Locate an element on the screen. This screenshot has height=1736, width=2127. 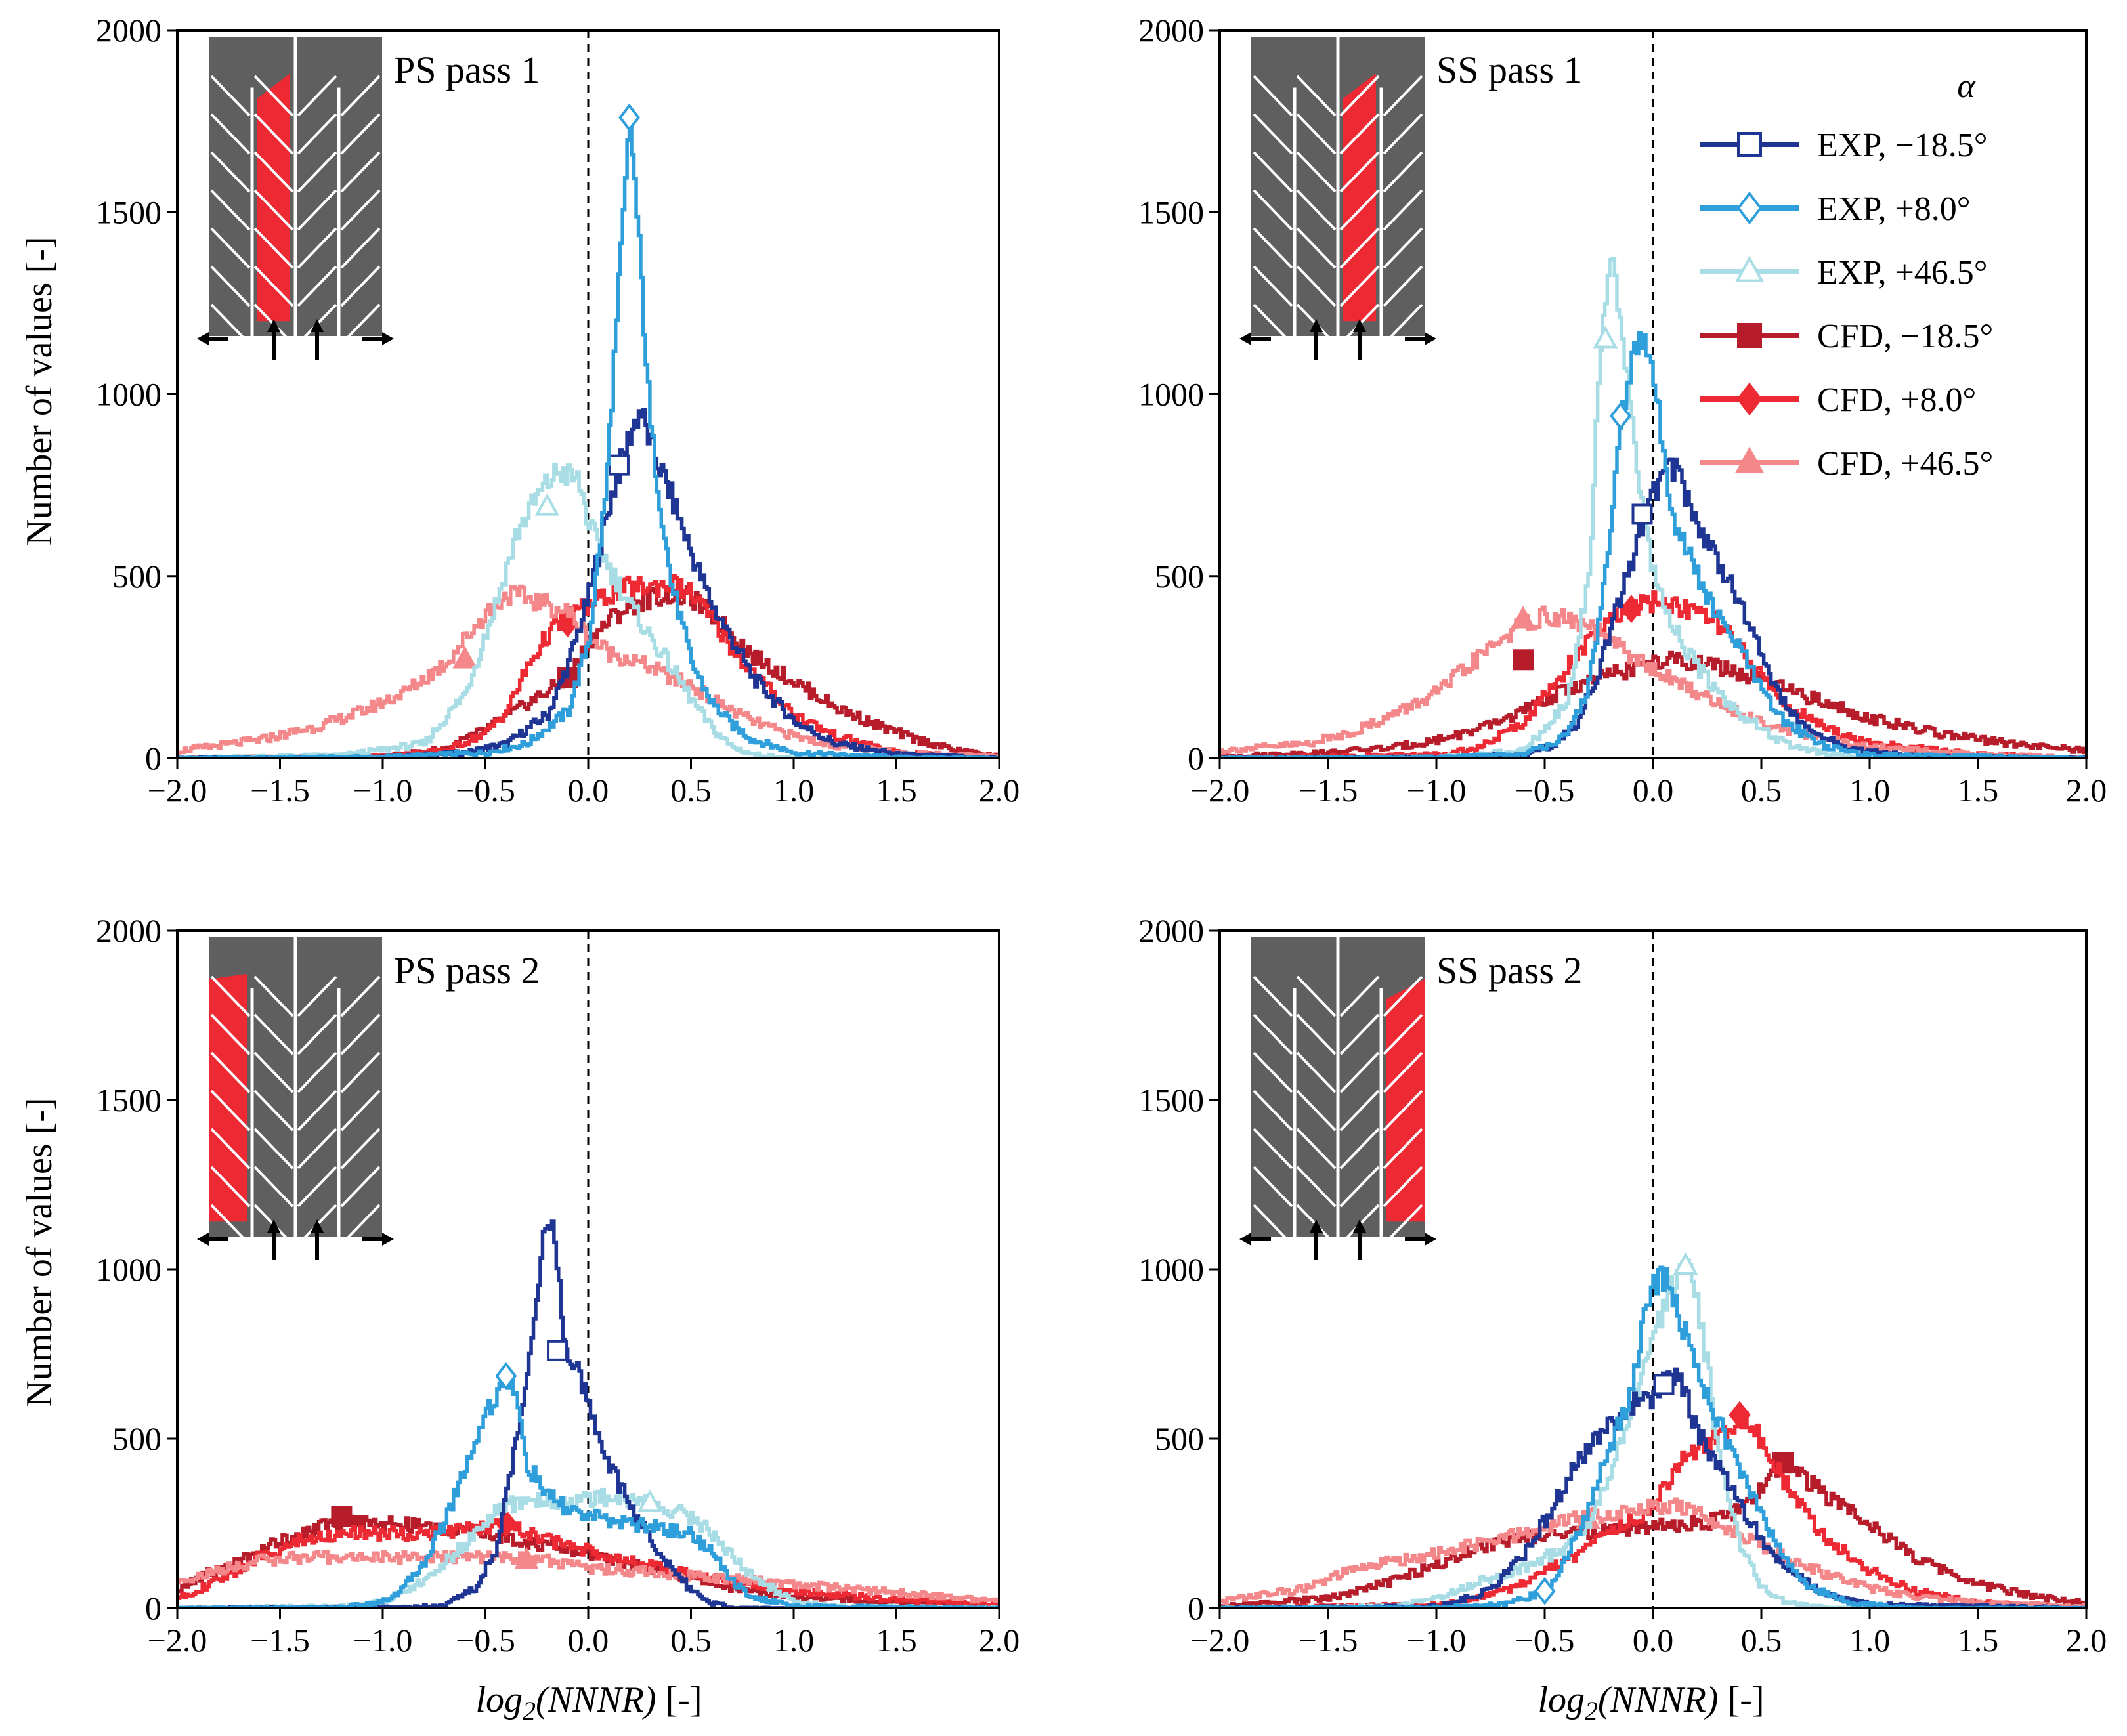
legend-label: EXP, −18.5° is located at coordinates (1903, 145).